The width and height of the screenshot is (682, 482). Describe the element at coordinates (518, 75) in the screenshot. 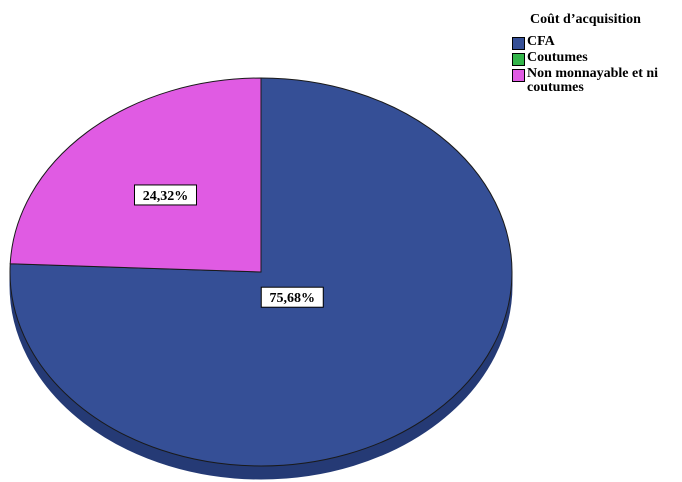

I see `legend-swatch-non-monnayable` at that location.